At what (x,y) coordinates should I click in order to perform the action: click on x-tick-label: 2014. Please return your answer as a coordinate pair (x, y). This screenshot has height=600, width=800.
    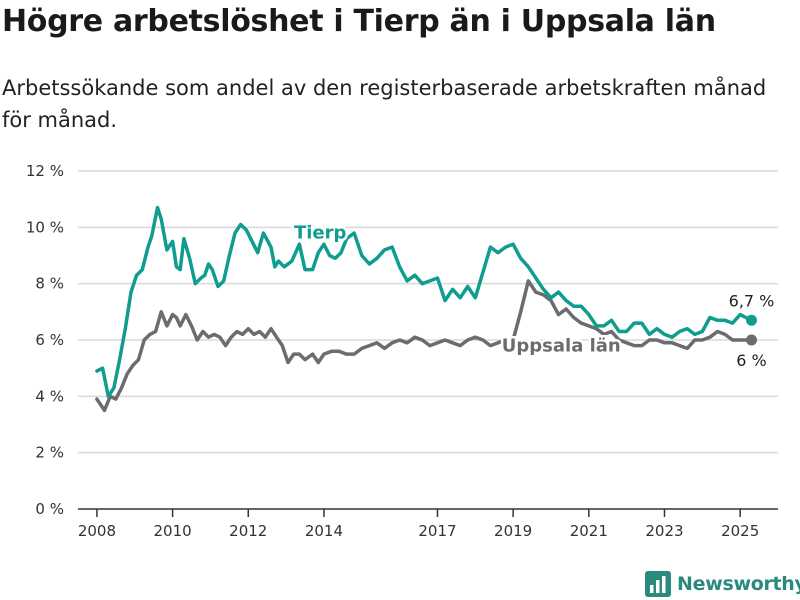
    Looking at the image, I should click on (324, 531).